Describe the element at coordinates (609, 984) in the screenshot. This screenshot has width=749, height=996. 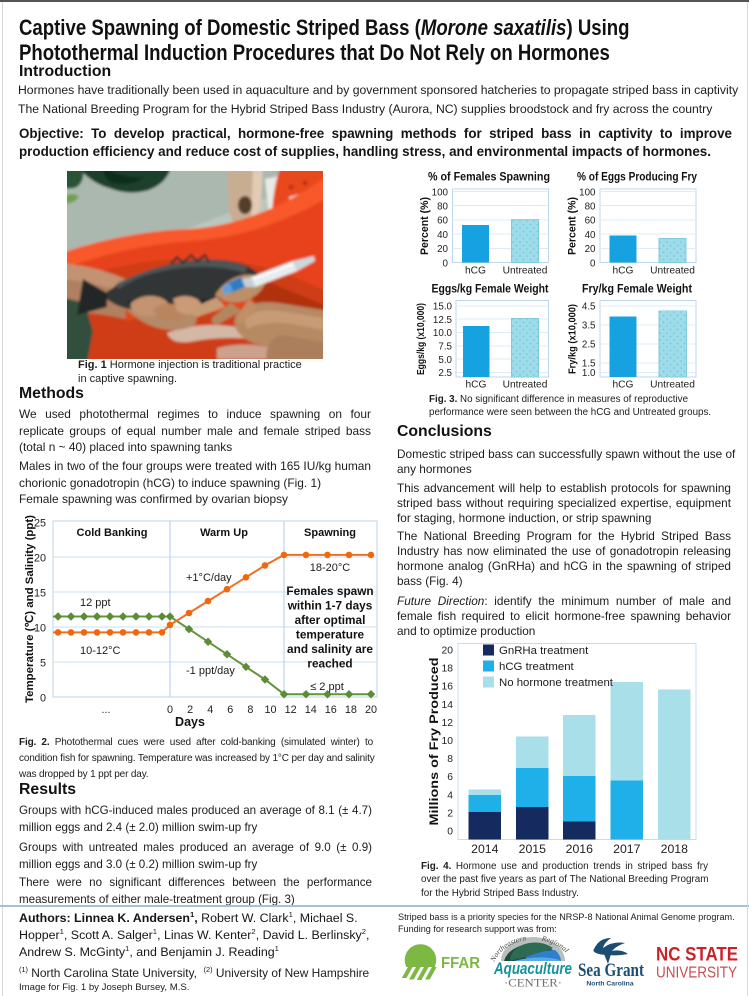
I see `svg-text: North Carolina` at that location.